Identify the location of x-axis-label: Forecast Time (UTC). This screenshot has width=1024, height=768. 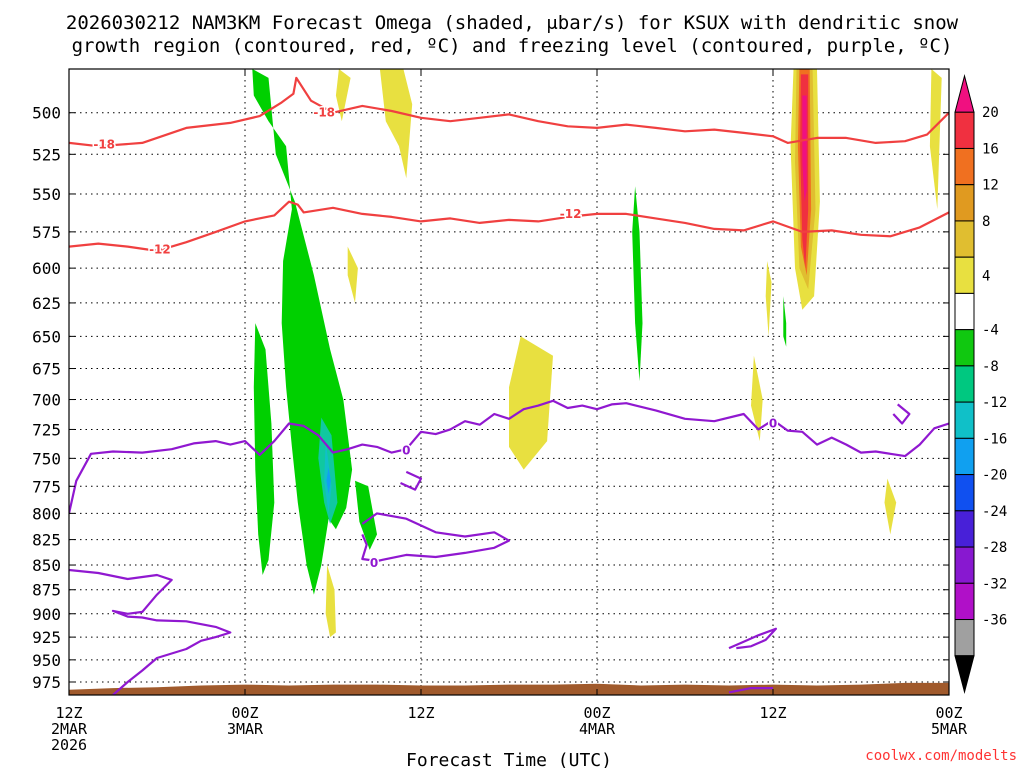
(509, 759).